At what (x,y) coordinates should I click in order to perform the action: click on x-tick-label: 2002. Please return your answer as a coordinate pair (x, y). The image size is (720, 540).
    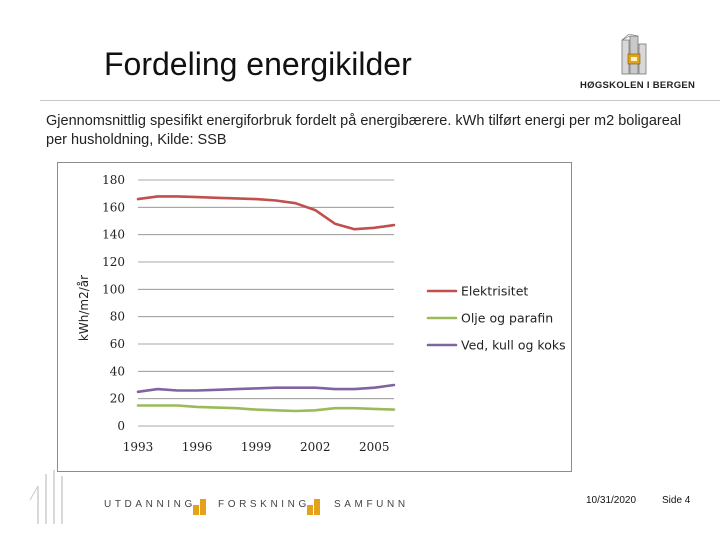
    Looking at the image, I should click on (315, 447).